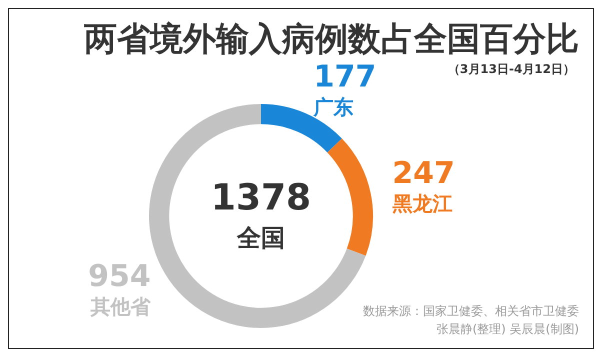 This screenshot has height=355, width=600. I want to click on source-note: 数据来源：国家卫健委、相关省市卫健委, so click(471, 311).